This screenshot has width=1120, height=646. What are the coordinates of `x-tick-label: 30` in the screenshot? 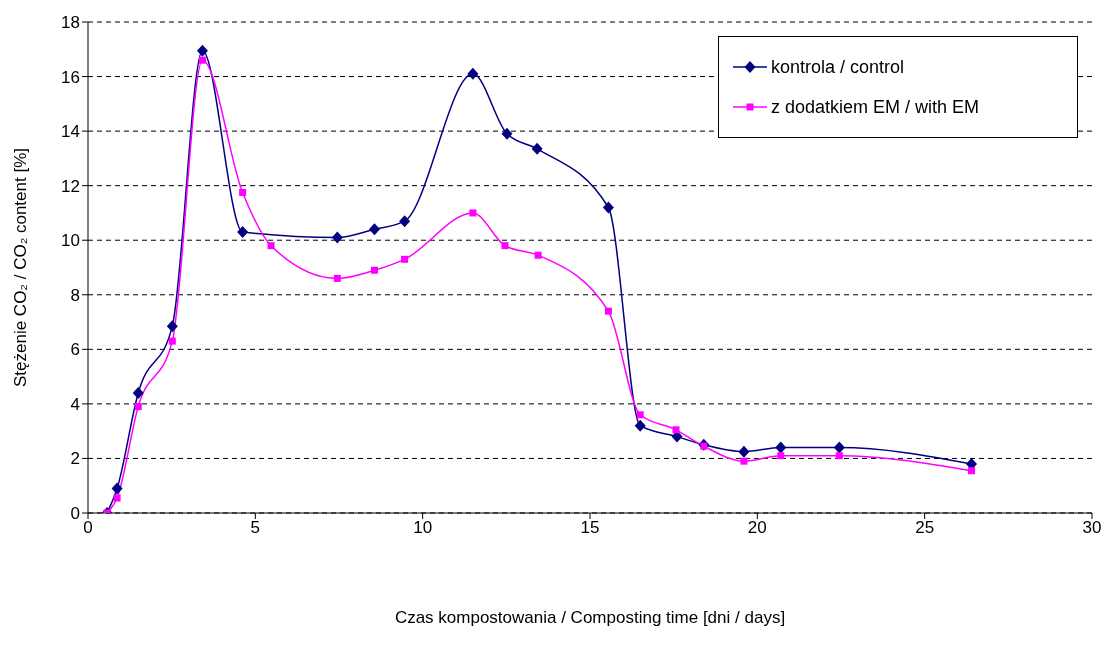 It's located at (1092, 528).